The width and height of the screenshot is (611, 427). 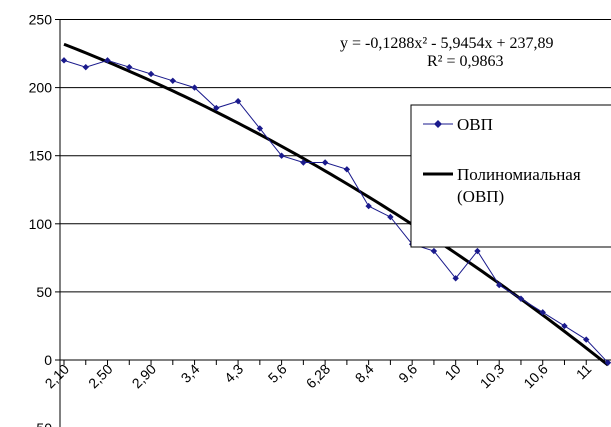 I want to click on legend-trend-label: Полиномиальная, so click(x=519, y=174).